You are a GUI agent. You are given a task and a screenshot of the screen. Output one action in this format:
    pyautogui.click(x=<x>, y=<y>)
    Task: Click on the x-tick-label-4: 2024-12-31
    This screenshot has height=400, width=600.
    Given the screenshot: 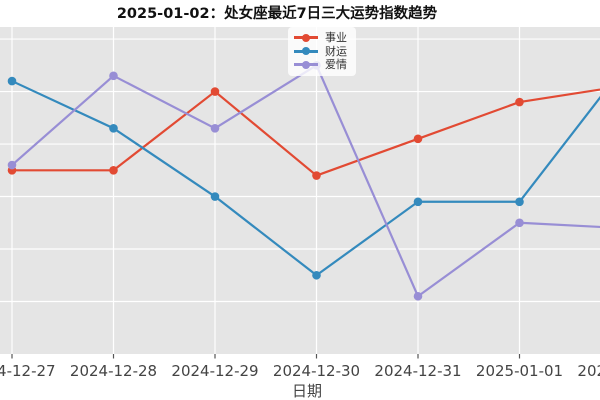 What is the action you would take?
    pyautogui.click(x=418, y=371)
    